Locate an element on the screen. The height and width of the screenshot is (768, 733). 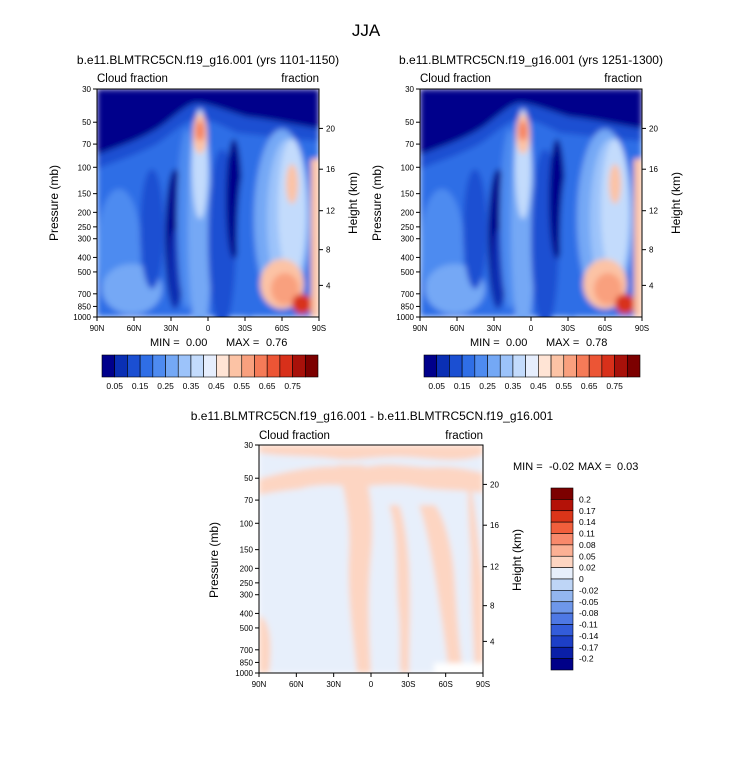
panel-right-min-value: 0.00 is located at coordinates (516, 343).